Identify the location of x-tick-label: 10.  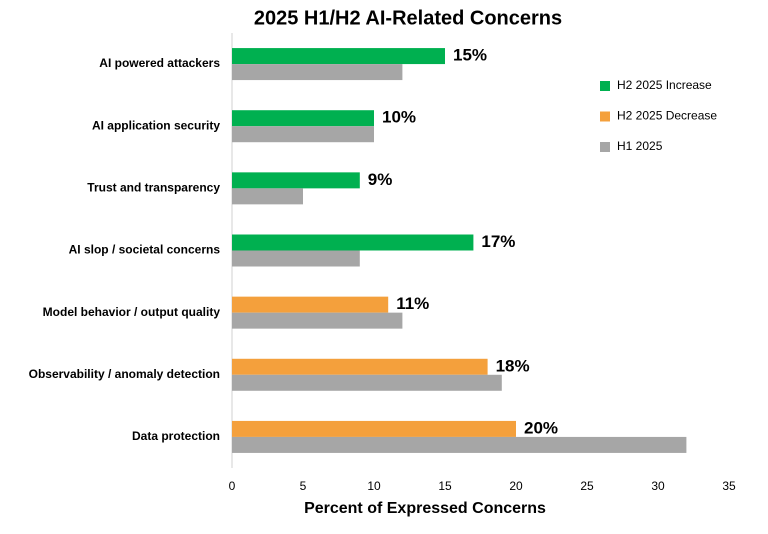
(374, 486).